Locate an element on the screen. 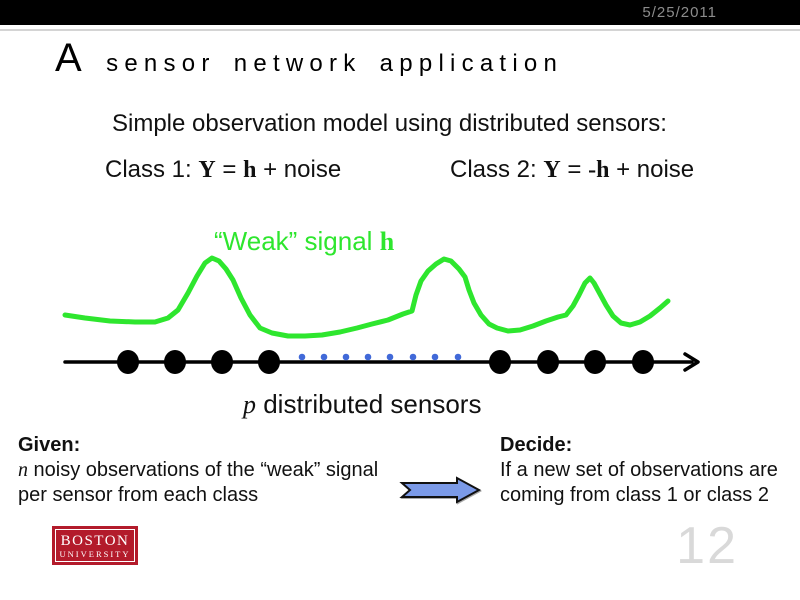 Image resolution: width=800 pixels, height=600 pixels. boston-university-logo: BOSTON UNIVERSITY is located at coordinates (95, 545).